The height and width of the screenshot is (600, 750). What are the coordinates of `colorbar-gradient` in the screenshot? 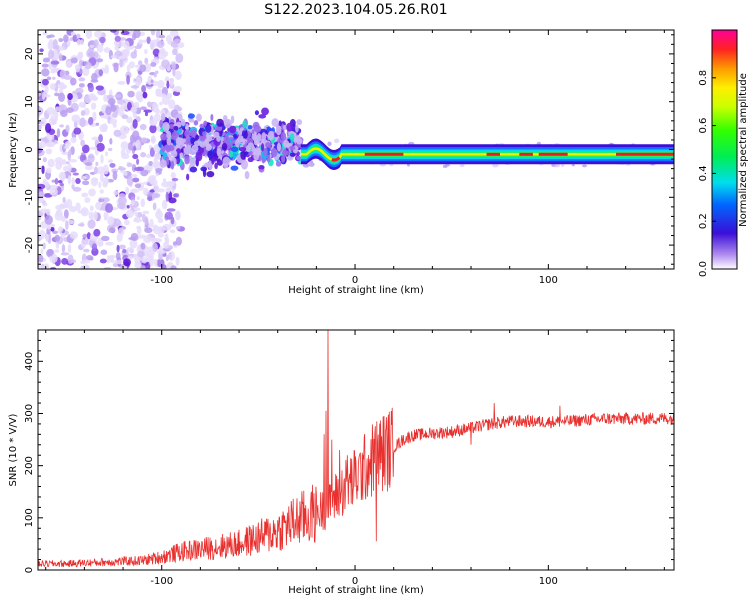 It's located at (724, 149).